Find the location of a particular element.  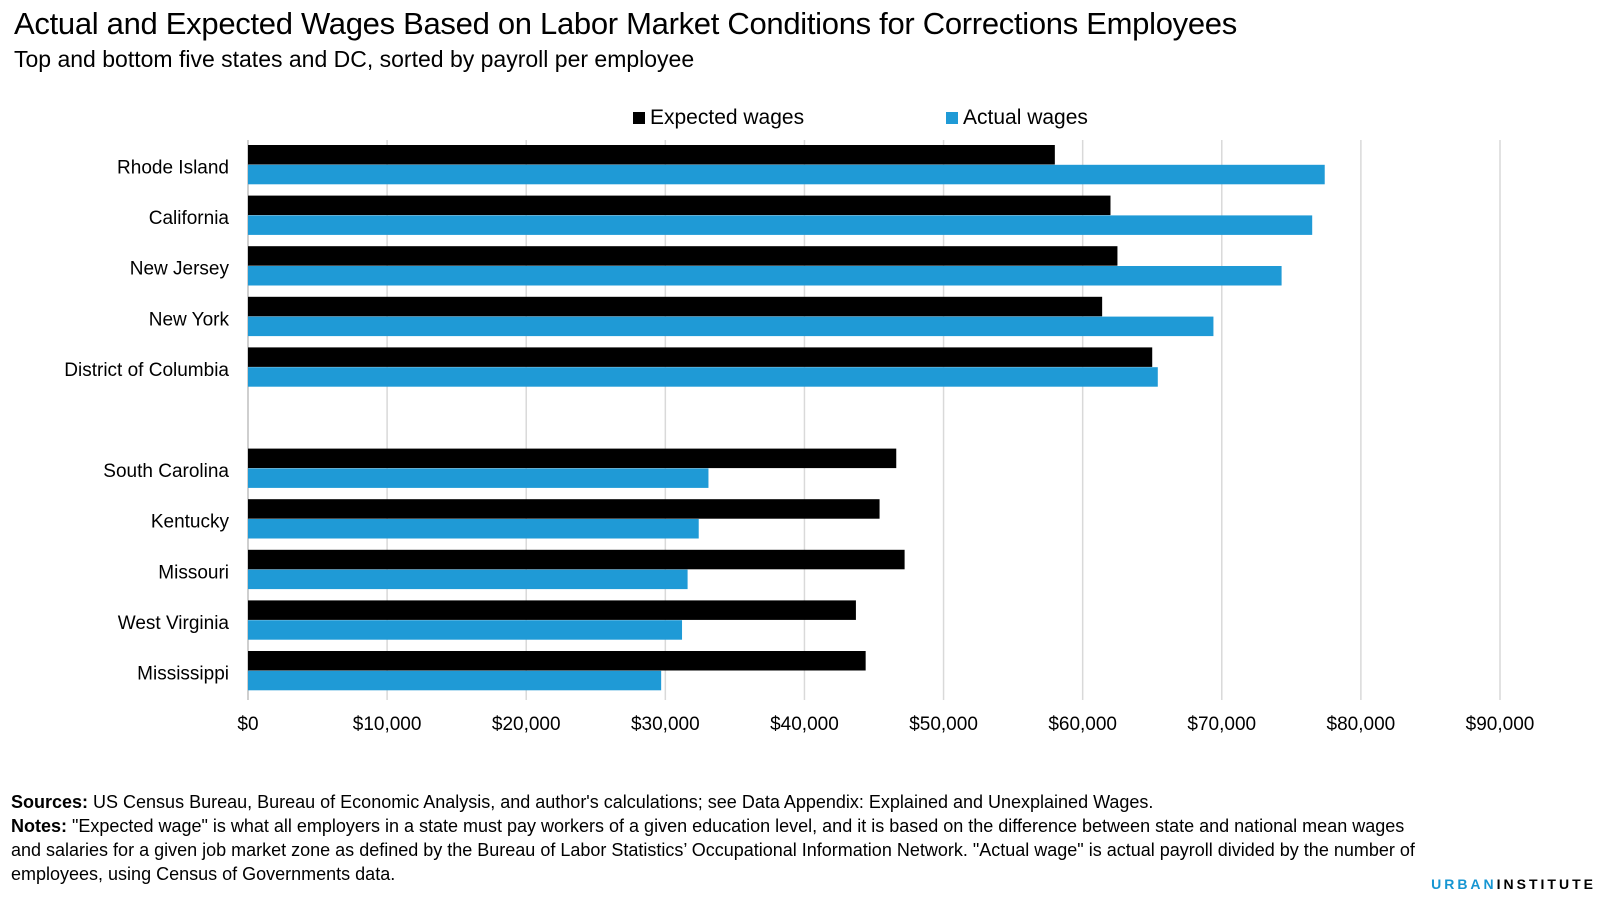

legend-actual: Actual wages is located at coordinates (1017, 118).